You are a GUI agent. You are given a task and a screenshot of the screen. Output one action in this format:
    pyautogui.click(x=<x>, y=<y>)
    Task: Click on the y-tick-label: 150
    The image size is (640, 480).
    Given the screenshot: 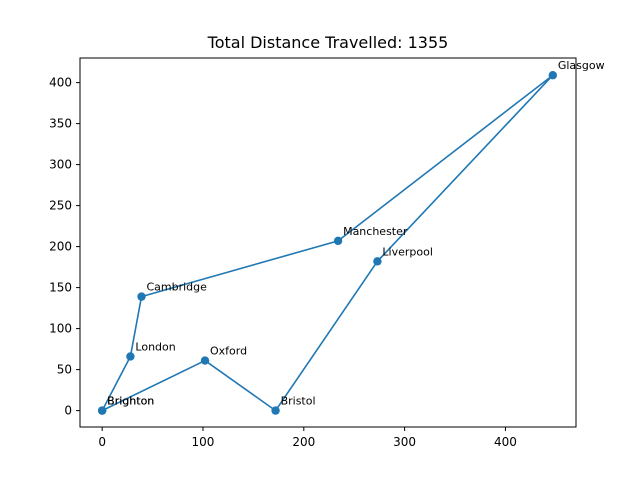 What is the action you would take?
    pyautogui.click(x=60, y=288)
    